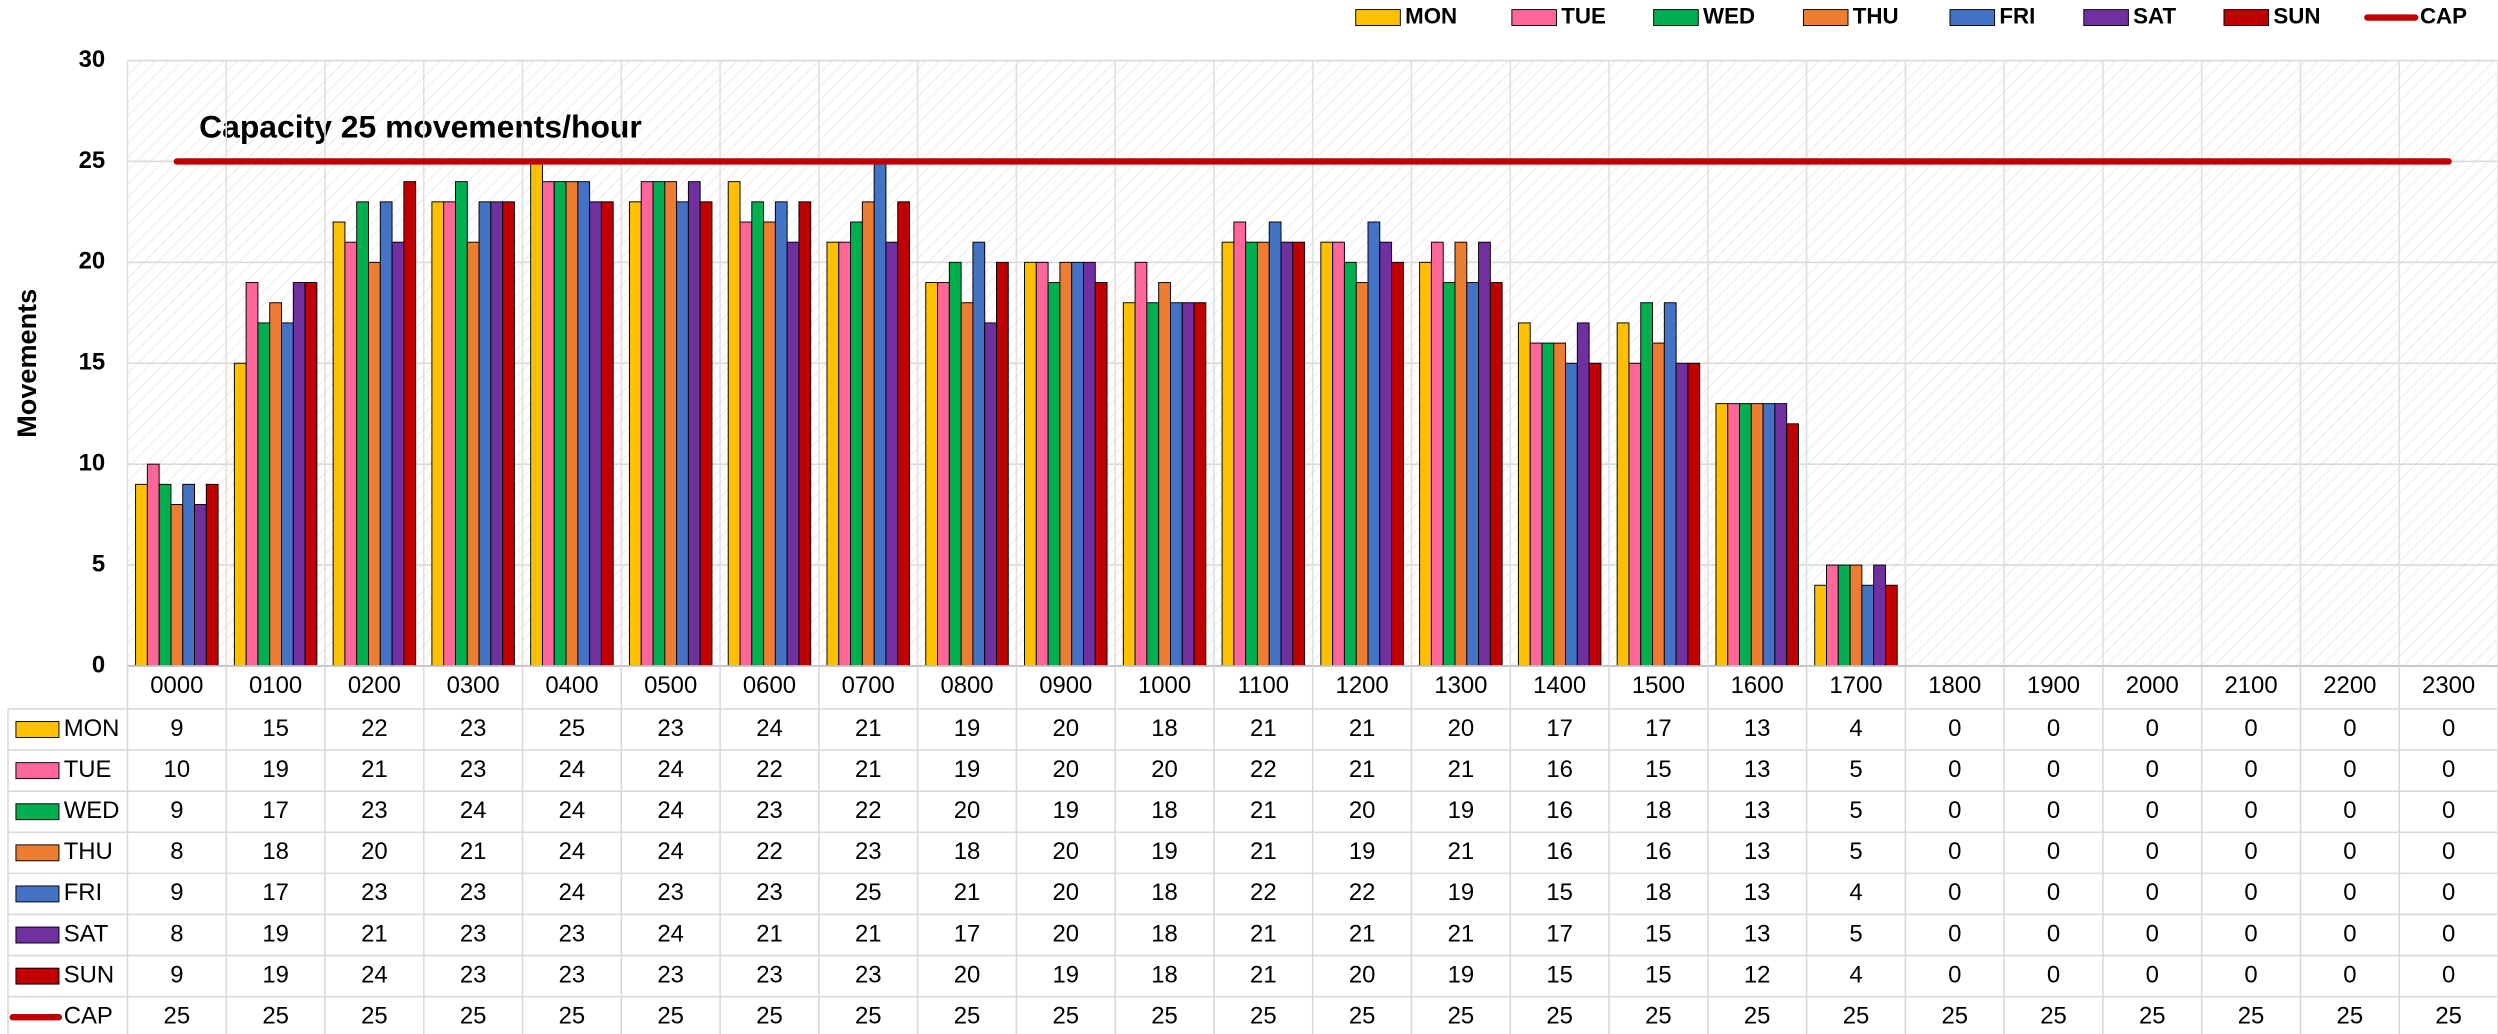 This screenshot has width=2498, height=1034. What do you see at coordinates (1164, 685) in the screenshot?
I see `x-tick-label: 1000` at bounding box center [1164, 685].